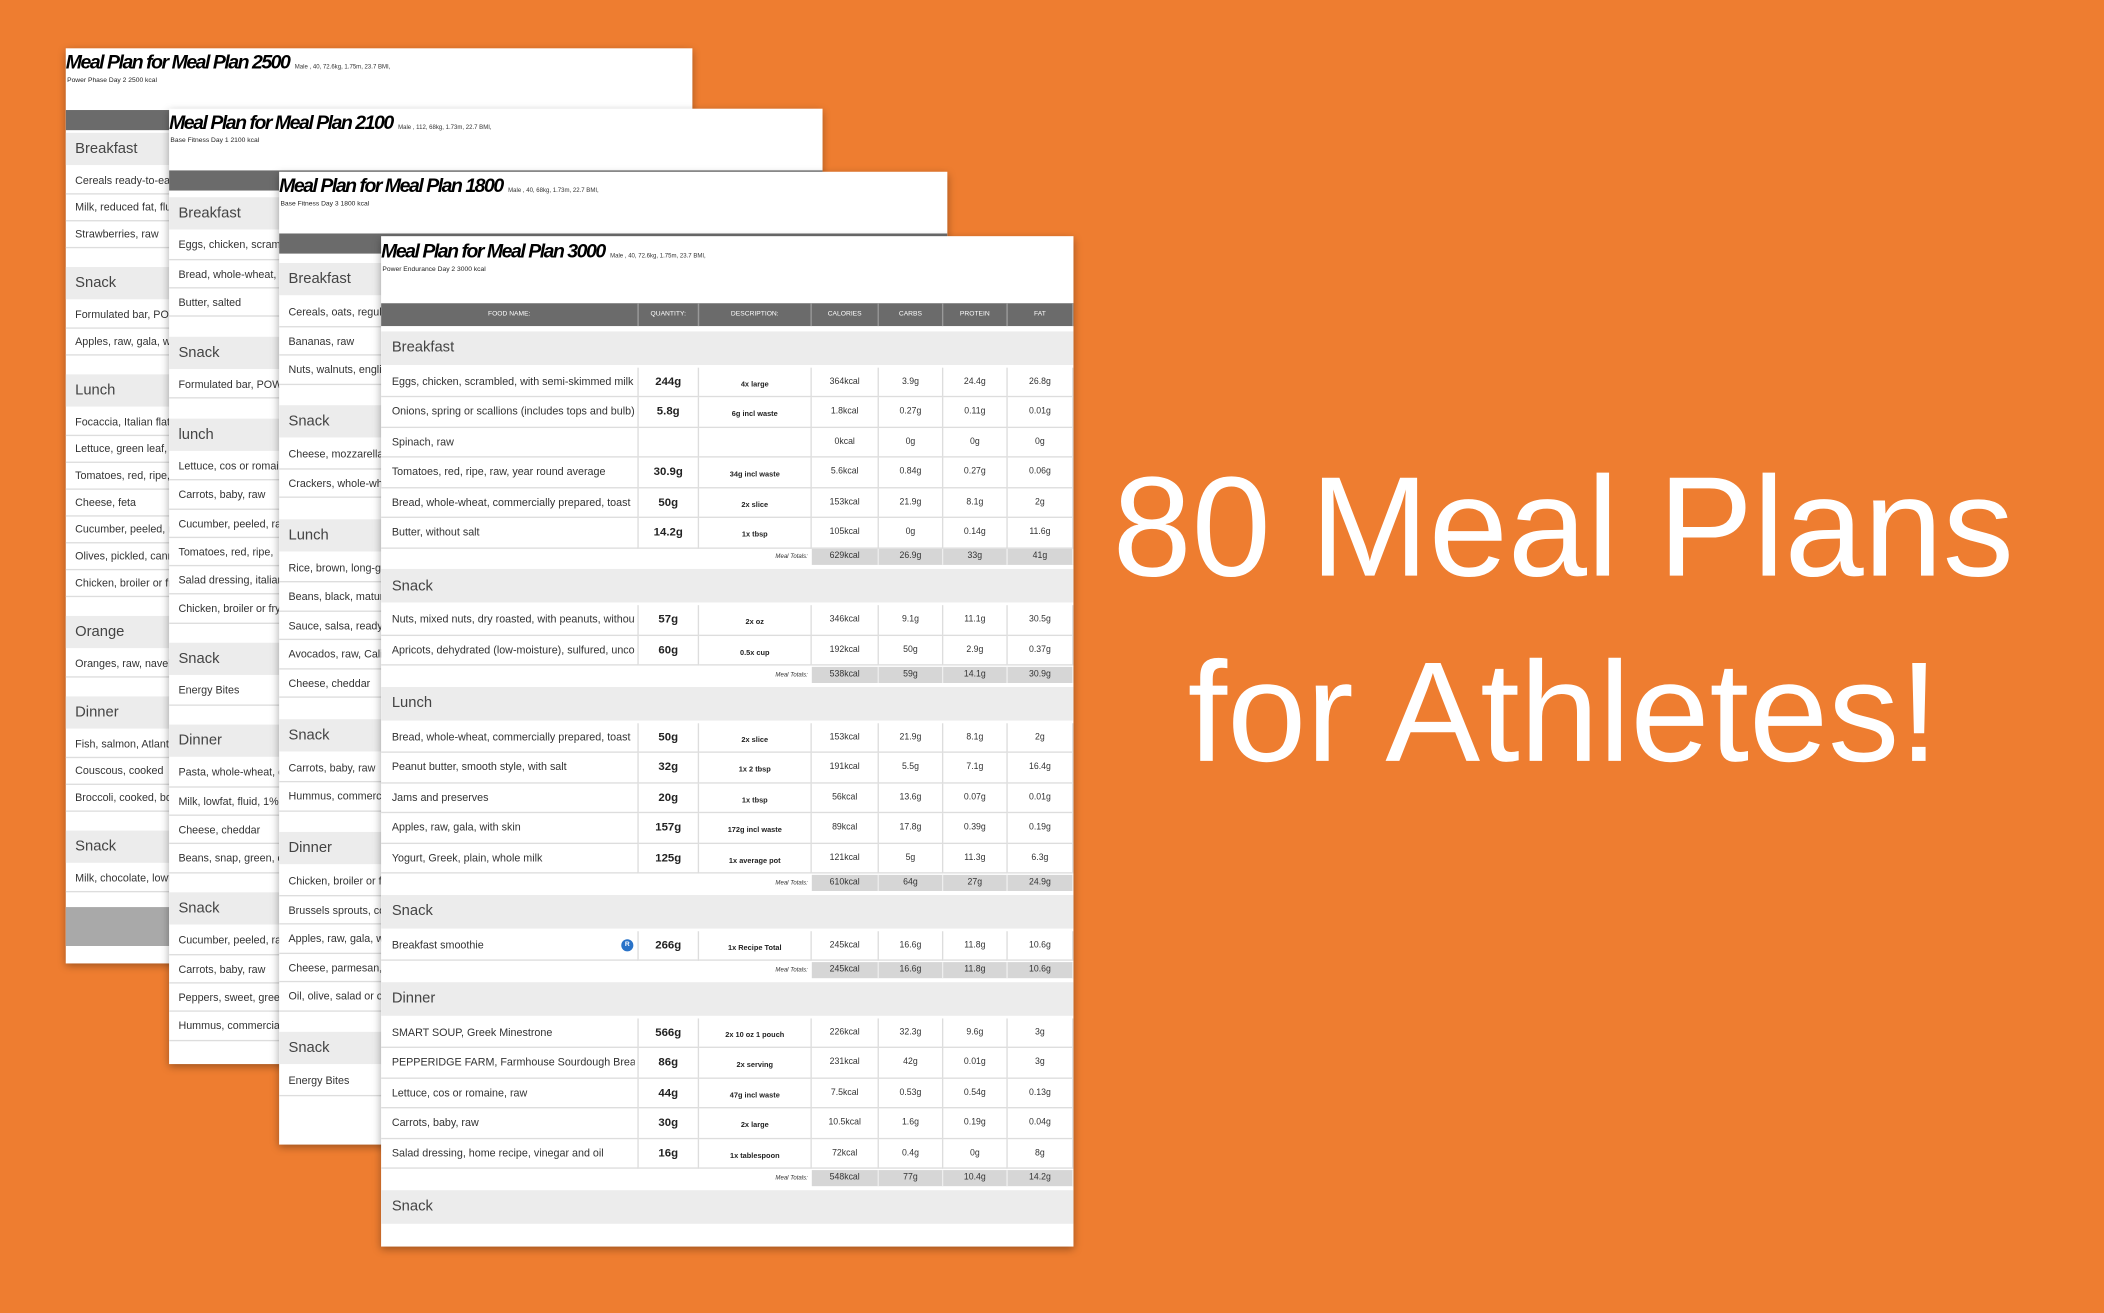  What do you see at coordinates (668, 827) in the screenshot?
I see `cell-value: 157g` at bounding box center [668, 827].